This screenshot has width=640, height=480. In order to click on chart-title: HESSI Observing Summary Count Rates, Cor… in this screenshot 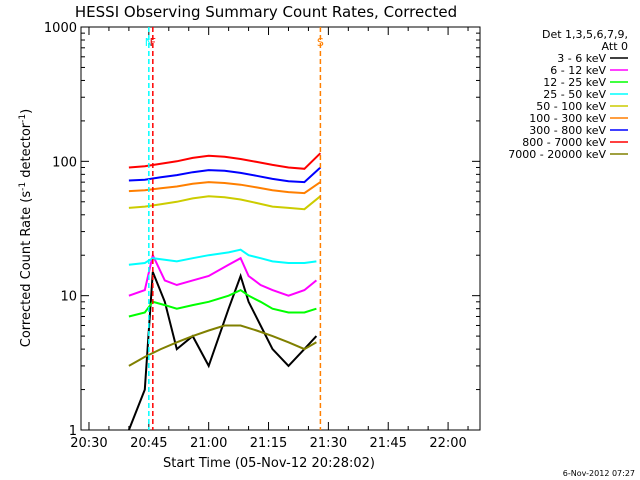, I will do `click(266, 12)`.